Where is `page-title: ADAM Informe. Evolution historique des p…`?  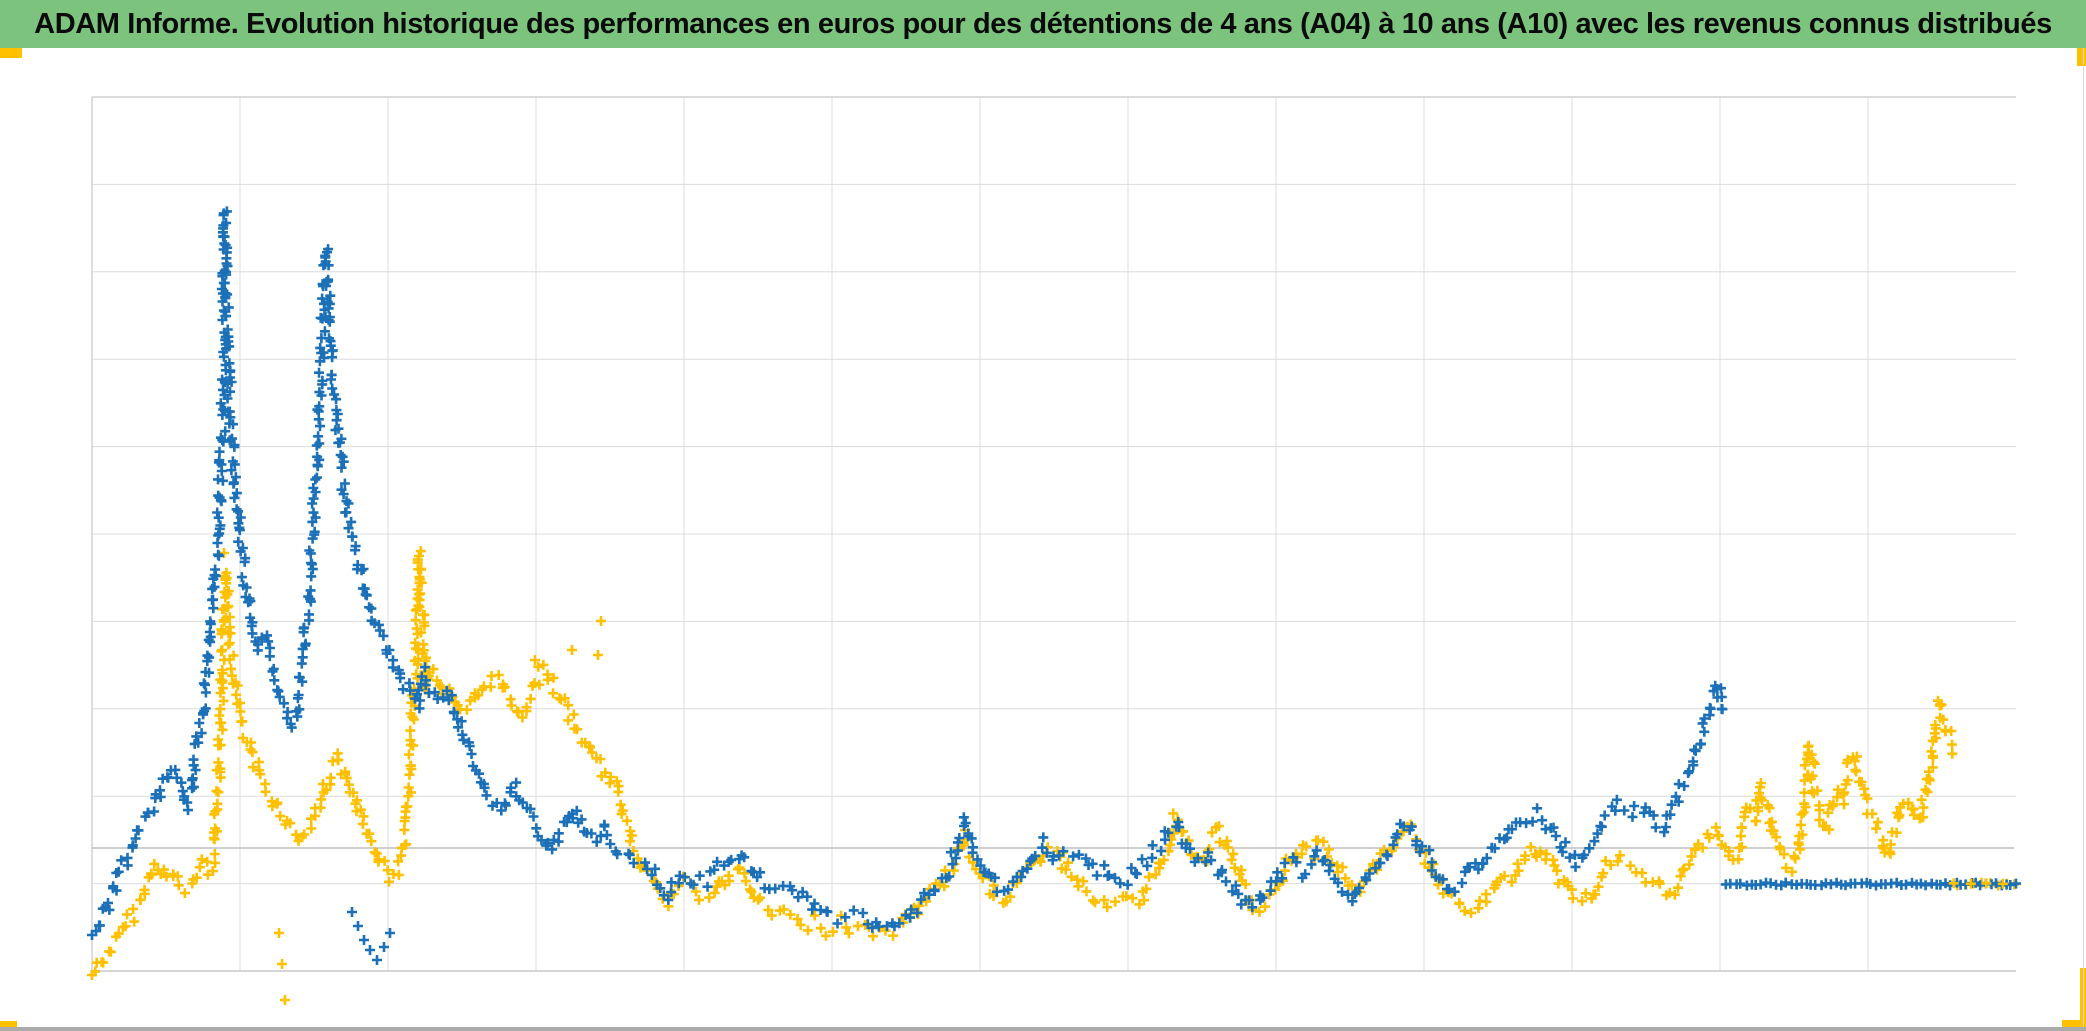 page-title: ADAM Informe. Evolution historique des p… is located at coordinates (1043, 23).